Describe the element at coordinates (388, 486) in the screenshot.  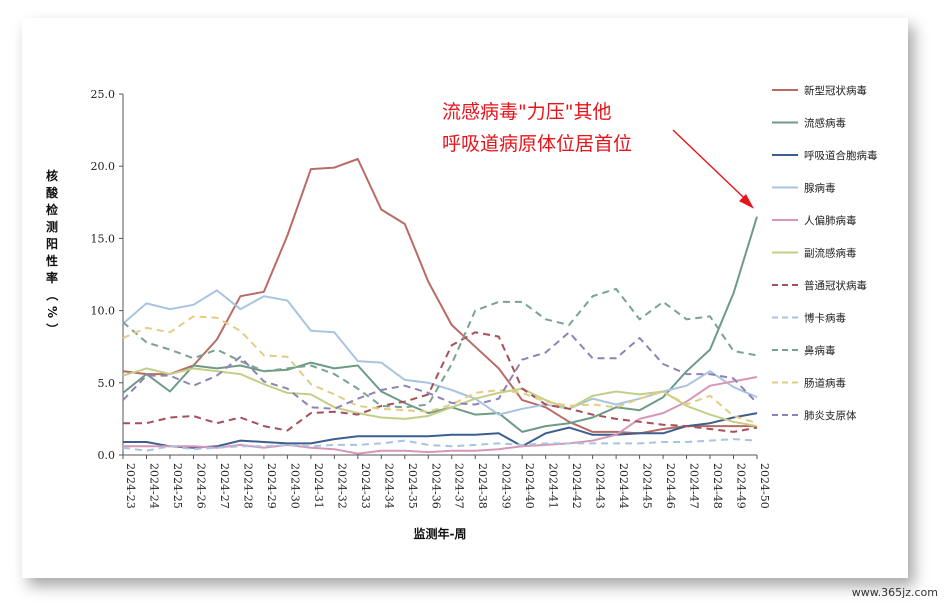
I see `x-tick-label: 2024-34` at that location.